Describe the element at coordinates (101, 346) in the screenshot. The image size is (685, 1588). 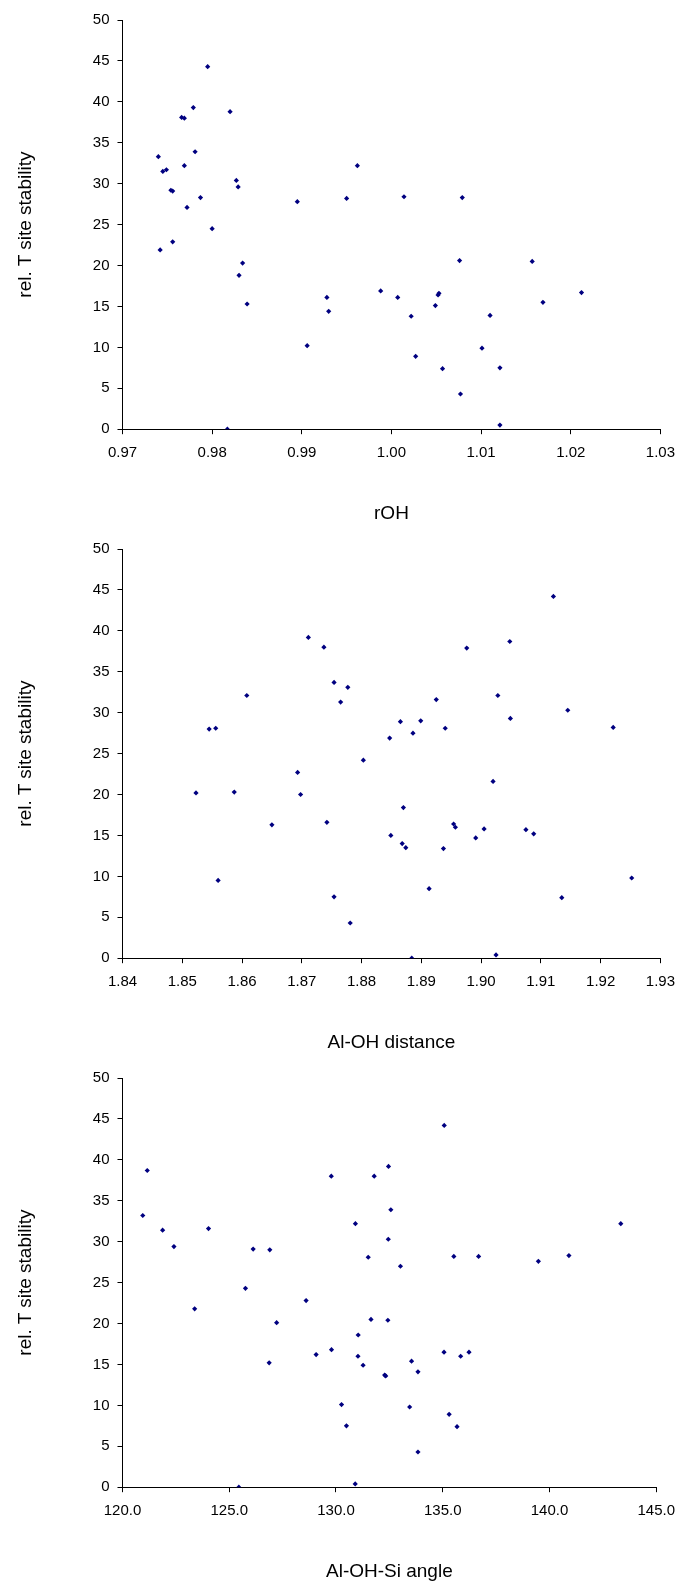
I see `y-tick-label: 10` at that location.